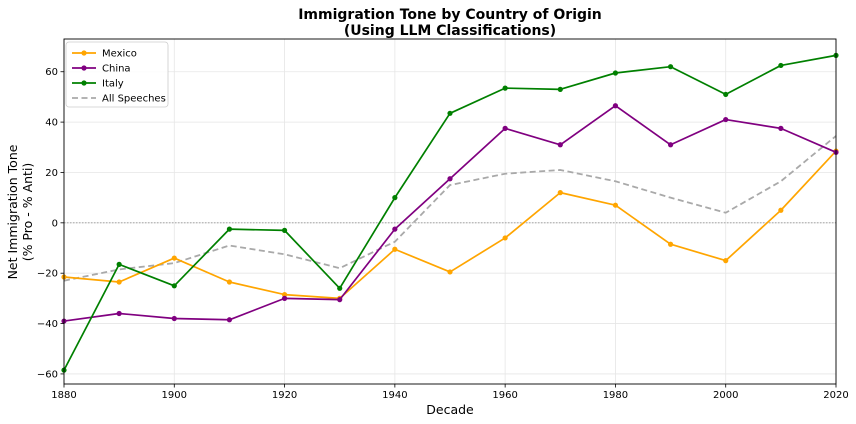 This screenshot has height=424, width=856. I want to click on chart-subtitle: (Using LLM Classifications), so click(450, 31).